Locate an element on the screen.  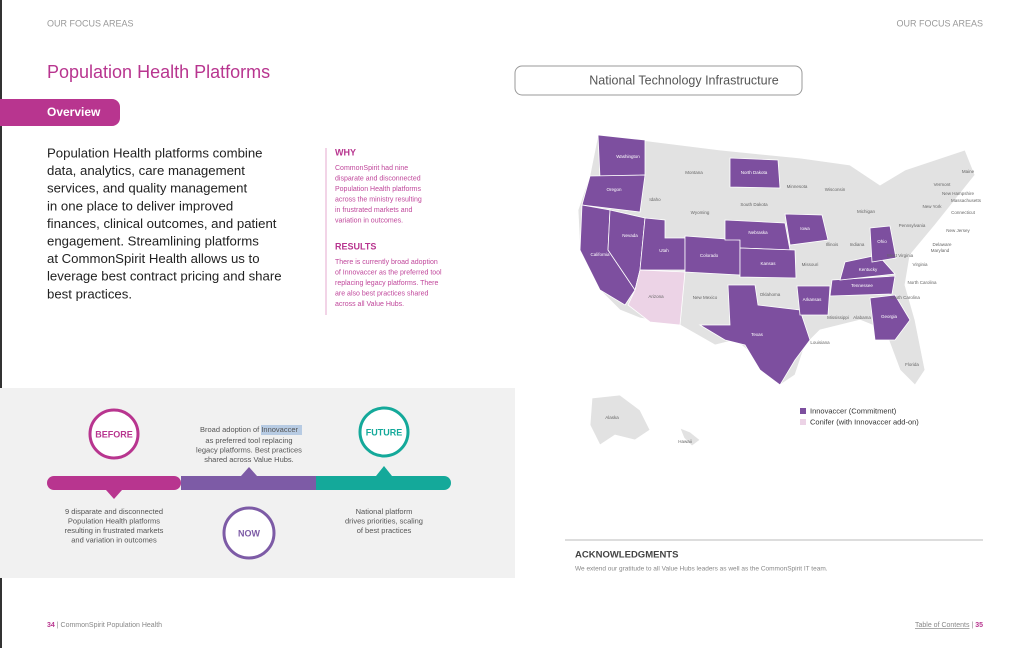
state-label: Michigan is located at coordinates (866, 211).